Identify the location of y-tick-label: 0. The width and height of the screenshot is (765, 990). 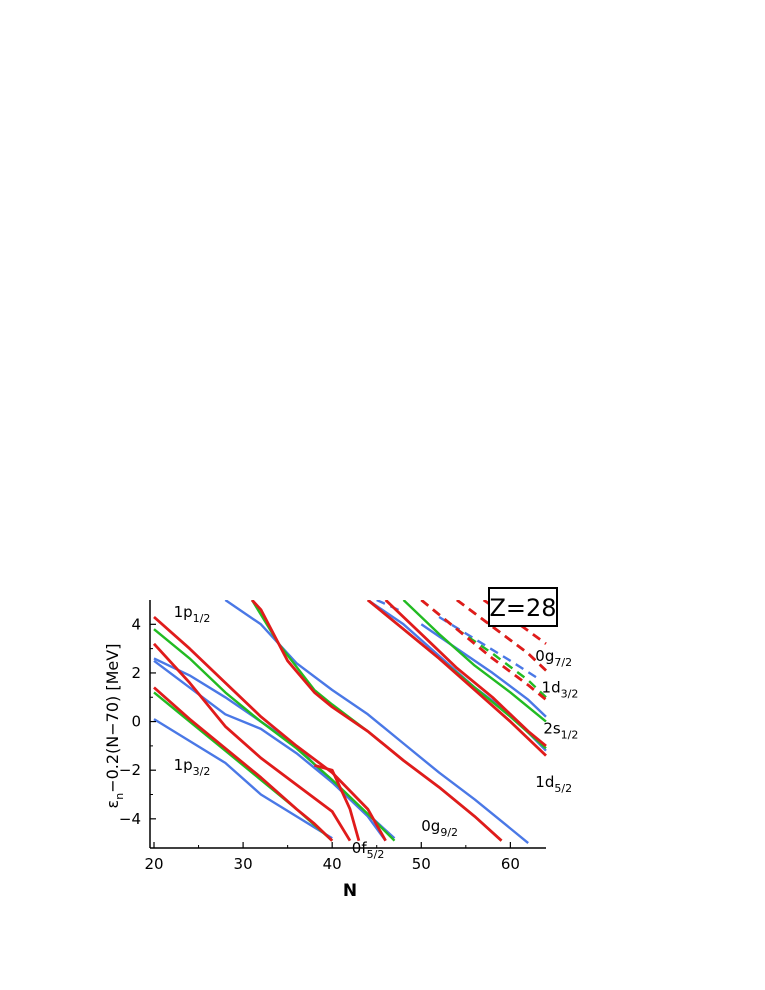
(136, 722).